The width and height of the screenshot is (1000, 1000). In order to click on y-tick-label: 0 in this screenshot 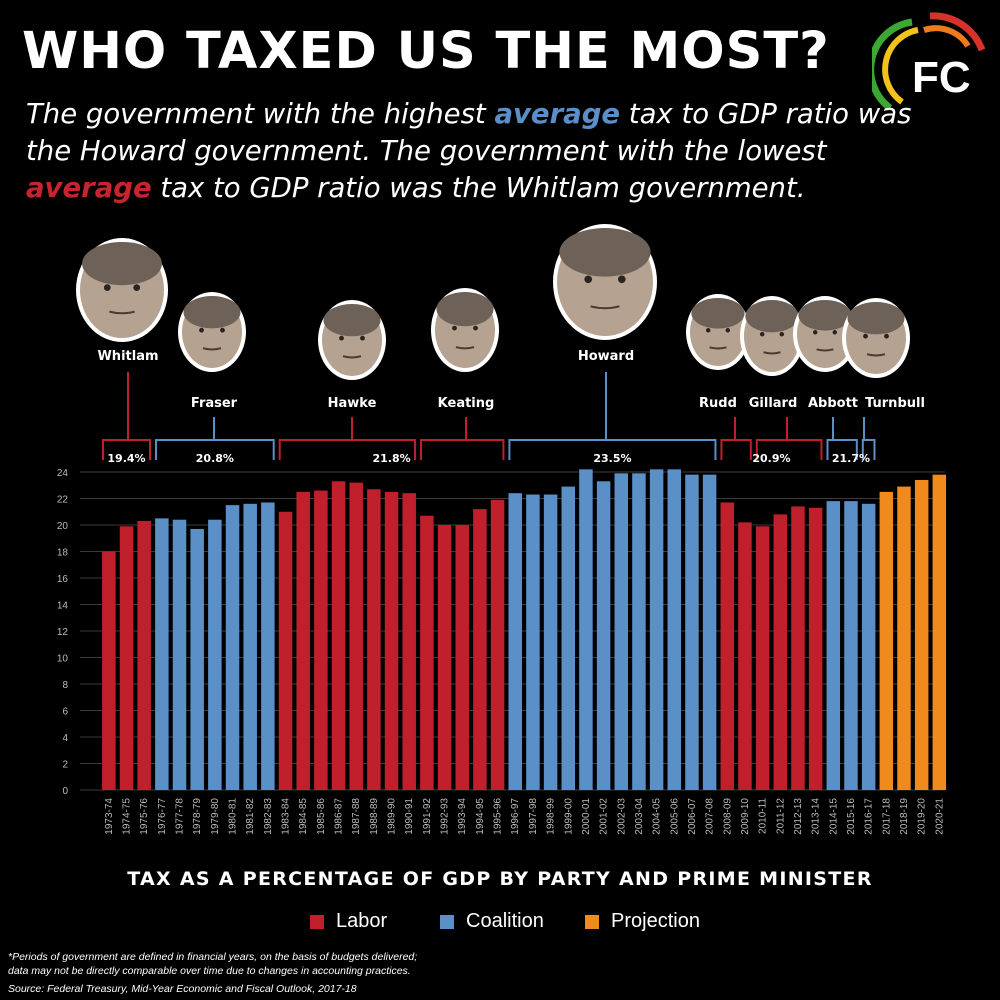, I will do `click(65, 791)`.